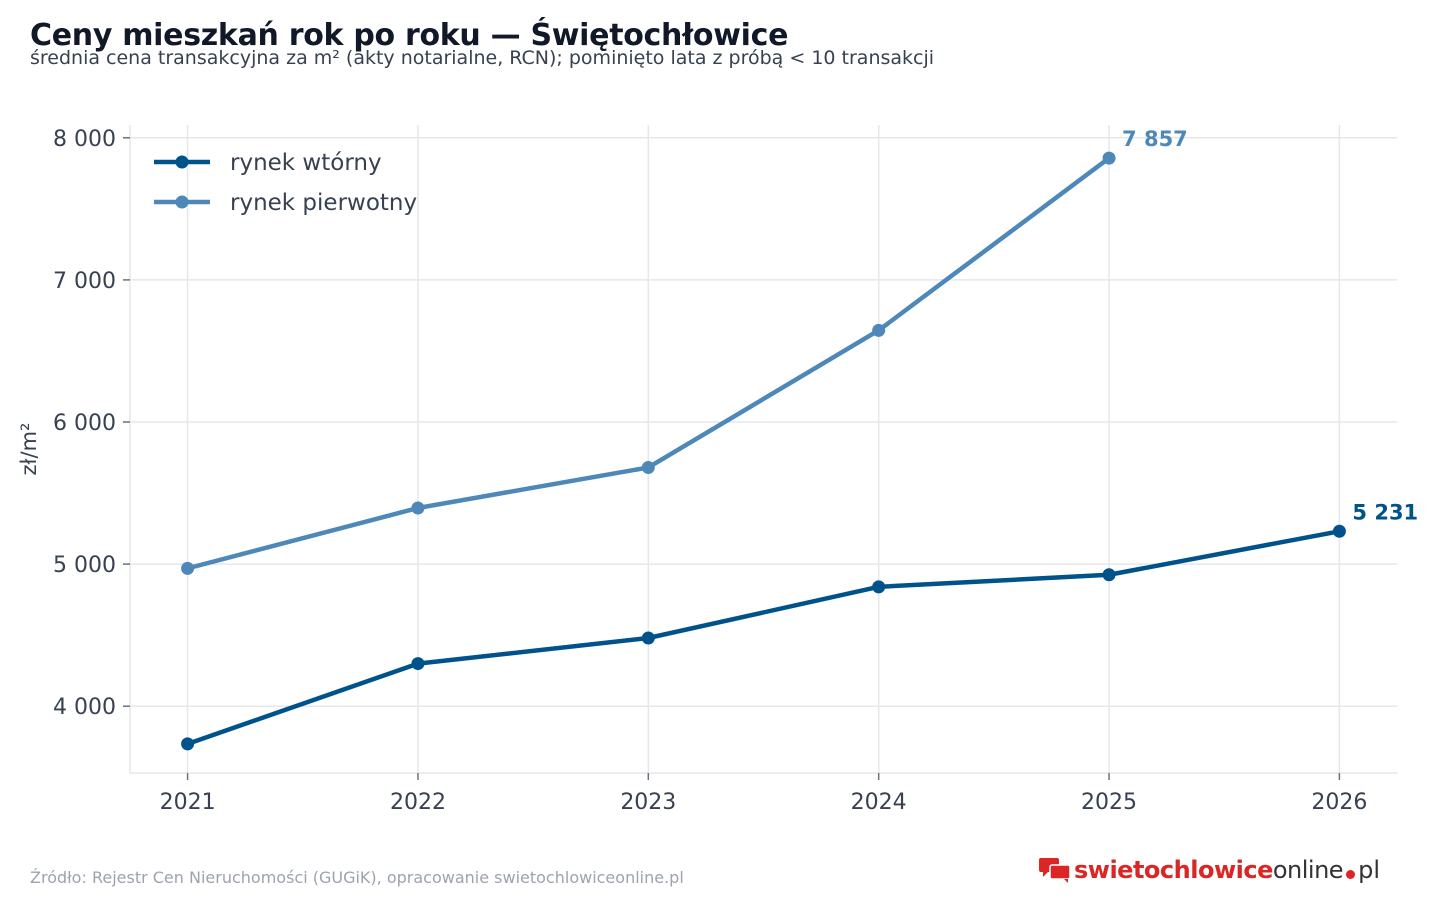  What do you see at coordinates (84, 423) in the screenshot?
I see `y-tick-label: 6 000` at bounding box center [84, 423].